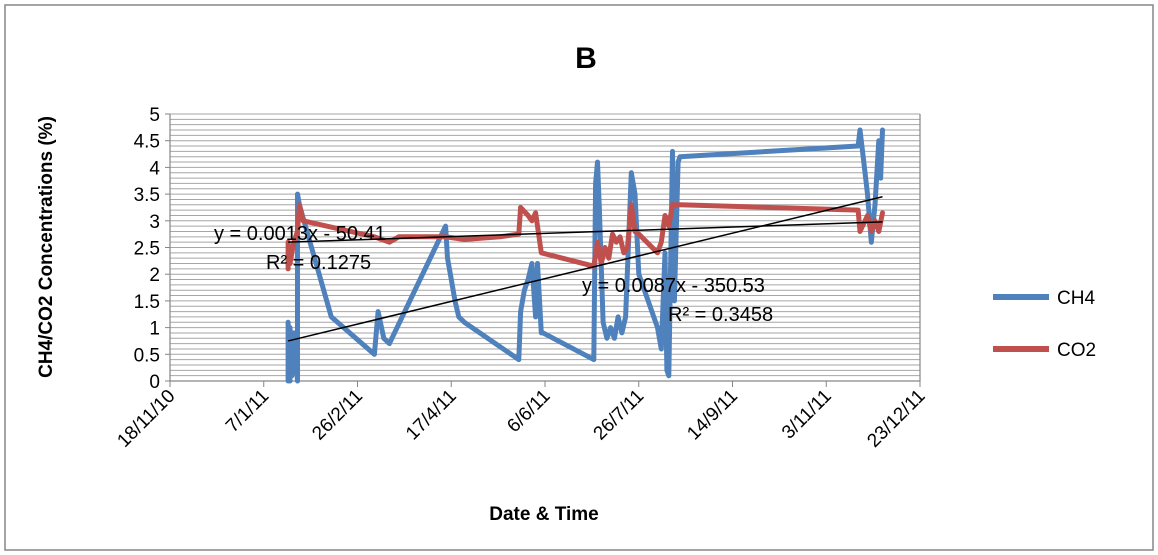 The image size is (1158, 555). What do you see at coordinates (147, 249) in the screenshot?
I see `y-tick-label: 2.5` at bounding box center [147, 249].